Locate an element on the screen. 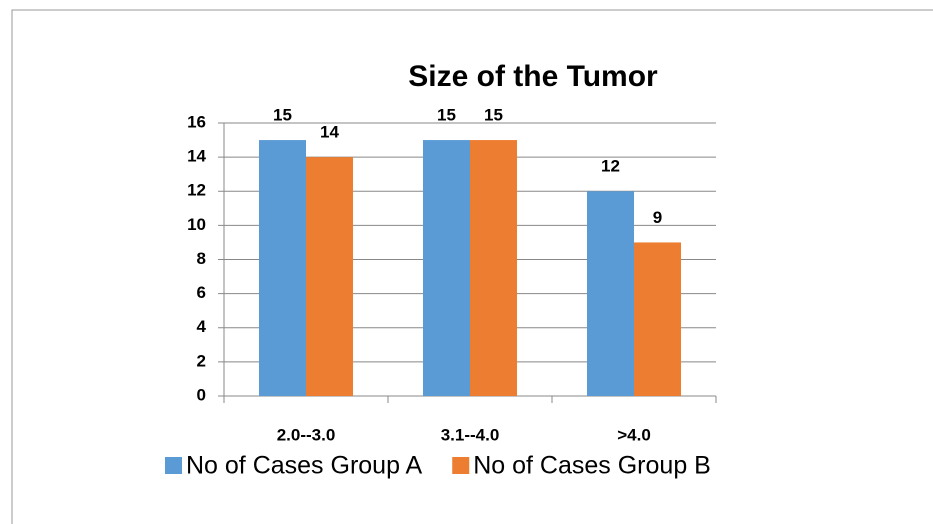  y-tick-label: 6 is located at coordinates (201, 292).